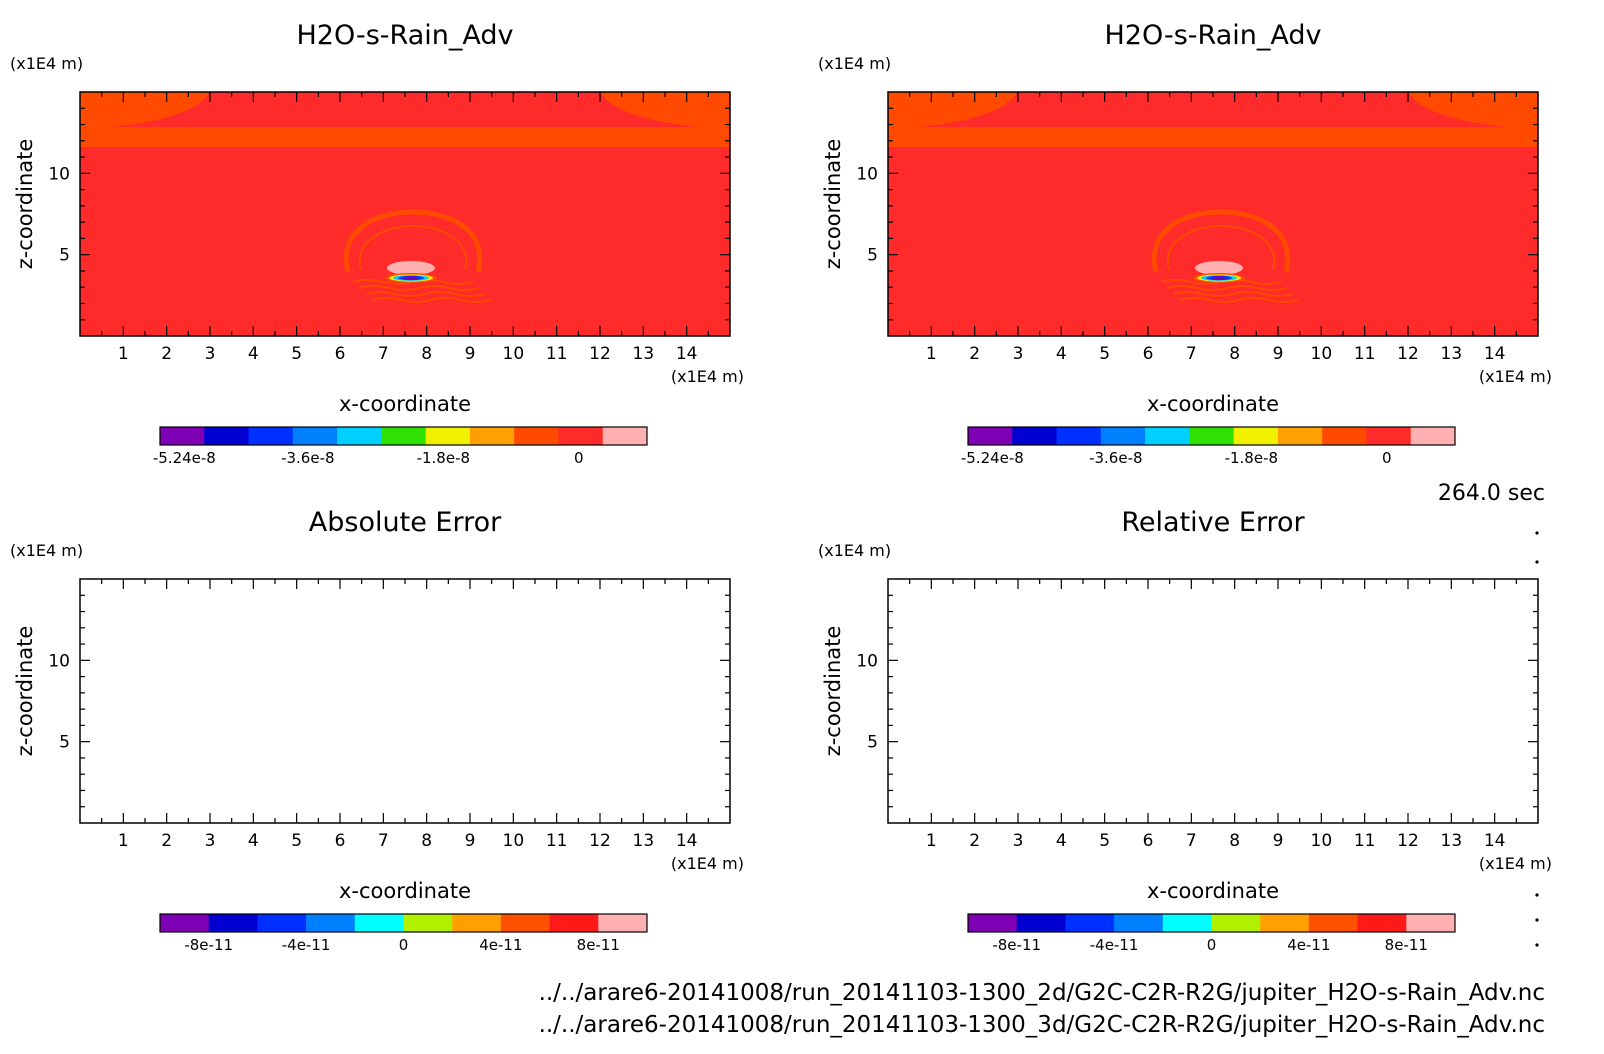 The height and width of the screenshot is (1054, 1604). What do you see at coordinates (411, 268) in the screenshot?
I see `plume-cap` at bounding box center [411, 268].